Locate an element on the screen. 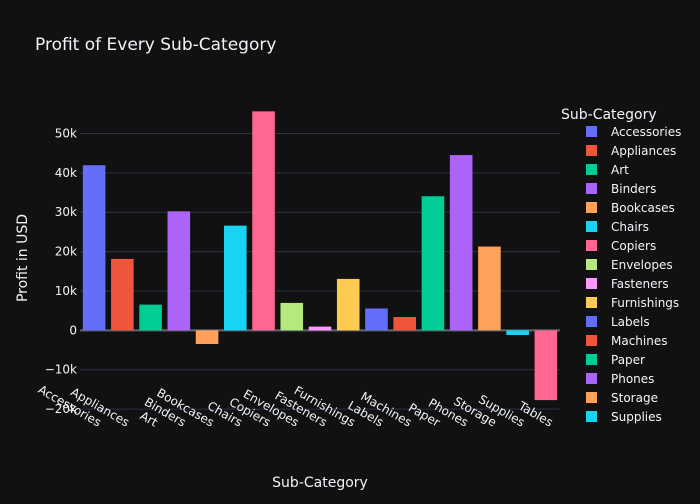  legend-label: Fasteners is located at coordinates (640, 284).